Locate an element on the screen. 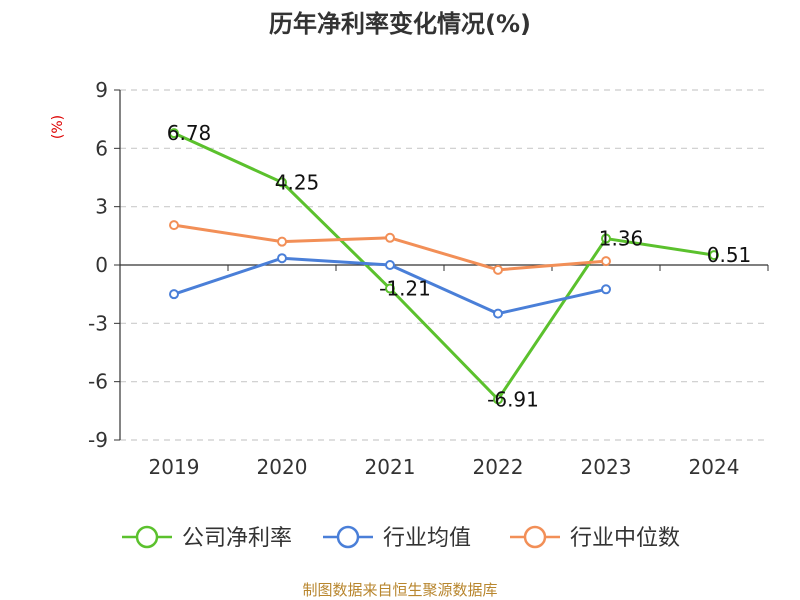 The width and height of the screenshot is (800, 600). y-tick-label: 3 is located at coordinates (101, 207).